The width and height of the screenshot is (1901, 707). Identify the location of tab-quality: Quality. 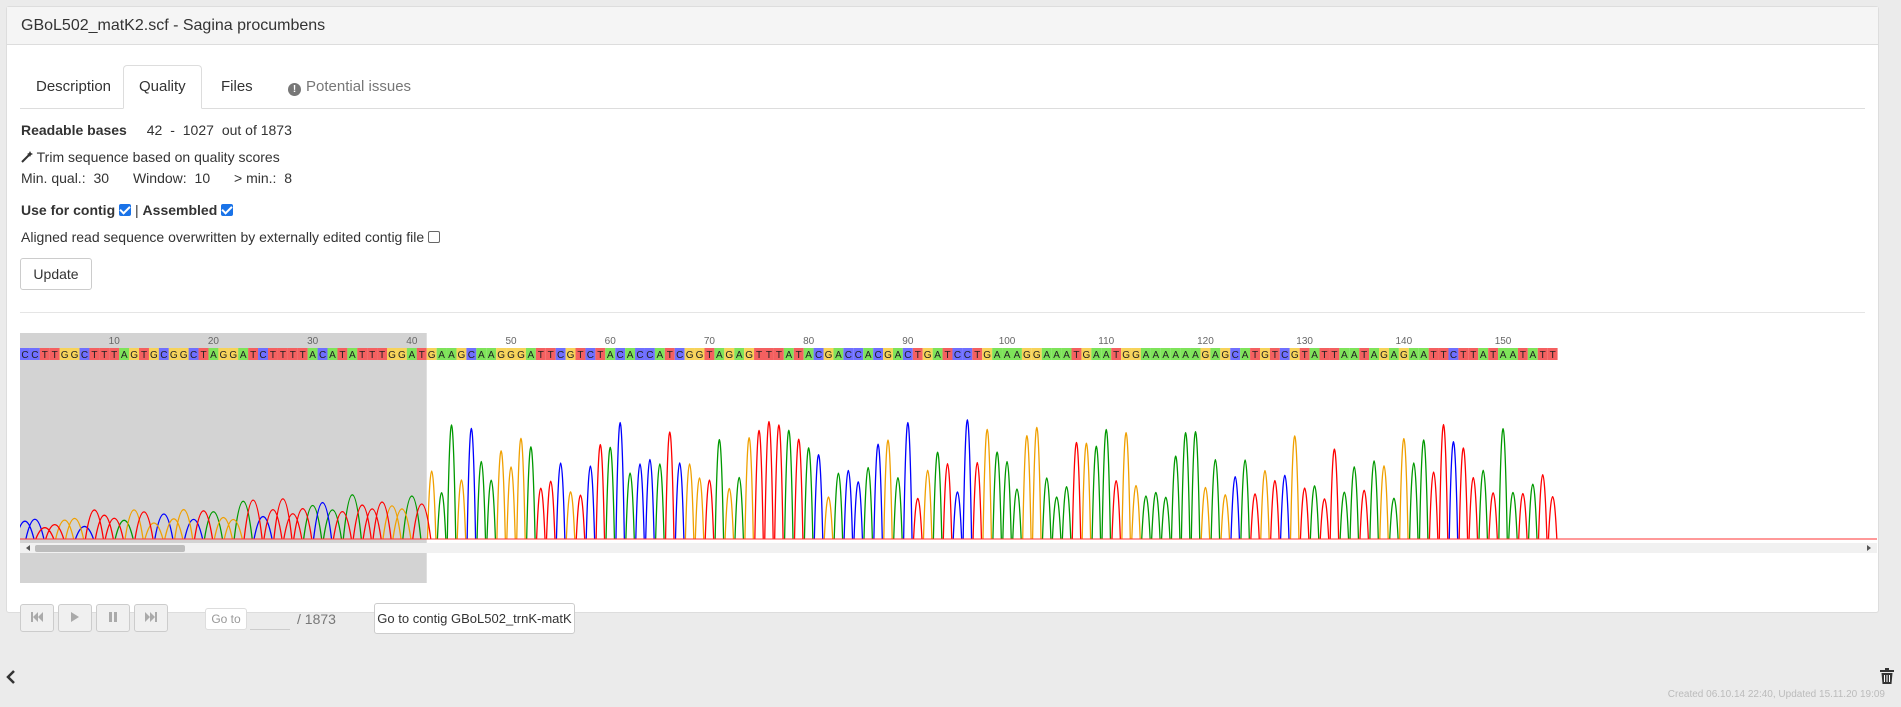
(162, 87).